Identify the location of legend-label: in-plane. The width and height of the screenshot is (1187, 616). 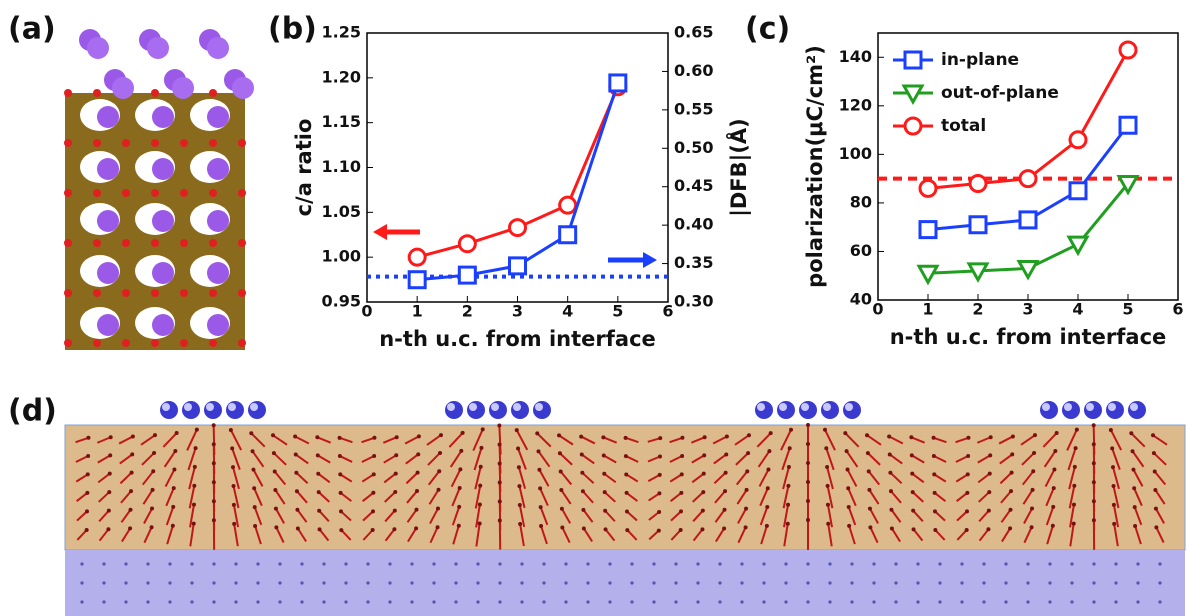
(980, 60).